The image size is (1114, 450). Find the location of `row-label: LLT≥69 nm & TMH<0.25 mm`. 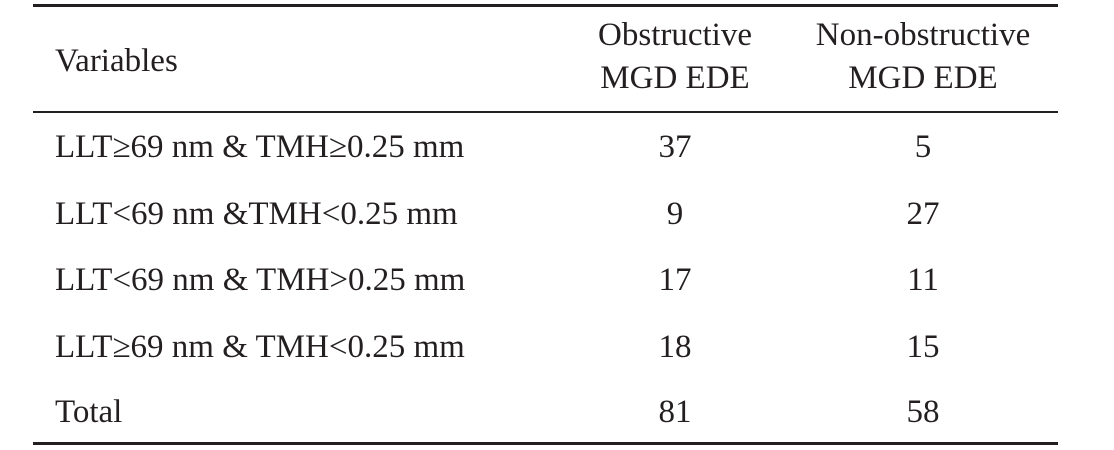

row-label: LLT≥69 nm & TMH<0.25 mm is located at coordinates (260, 347).